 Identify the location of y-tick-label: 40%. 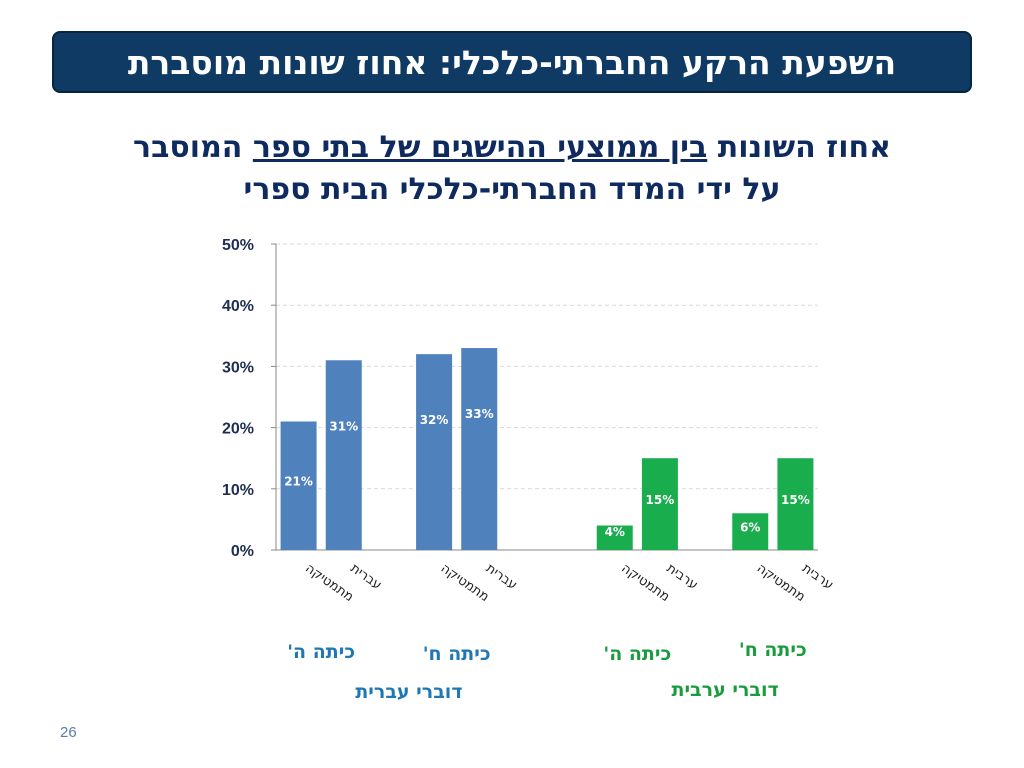
(238, 306).